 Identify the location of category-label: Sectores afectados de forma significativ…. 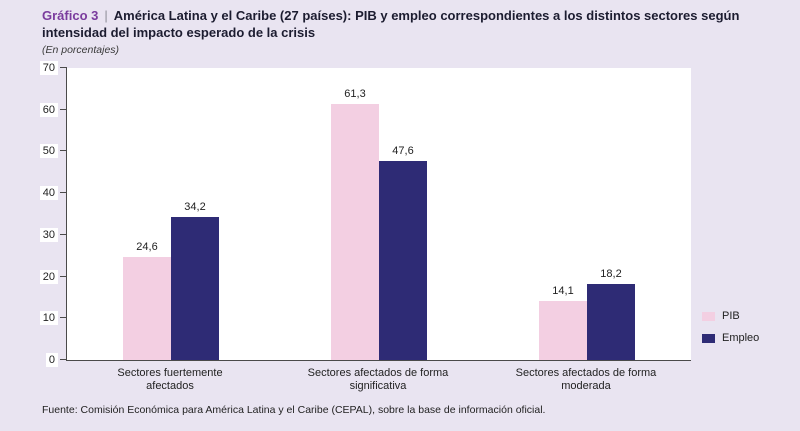
(378, 379).